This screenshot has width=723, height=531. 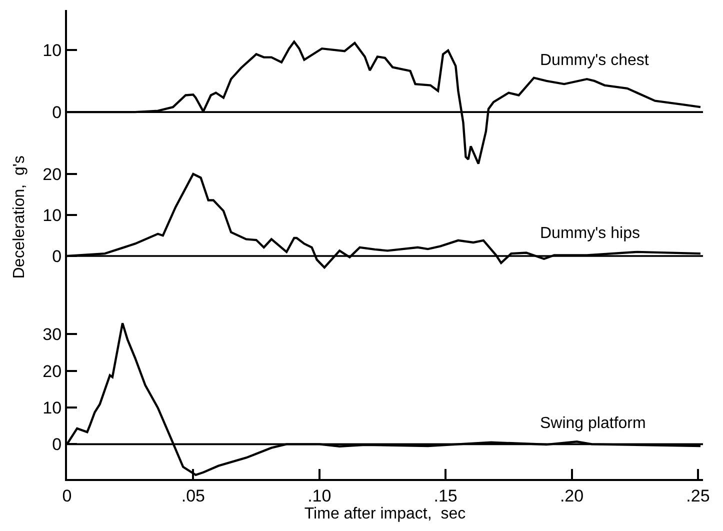 What do you see at coordinates (698, 496) in the screenshot?
I see `x-tick-label: .25` at bounding box center [698, 496].